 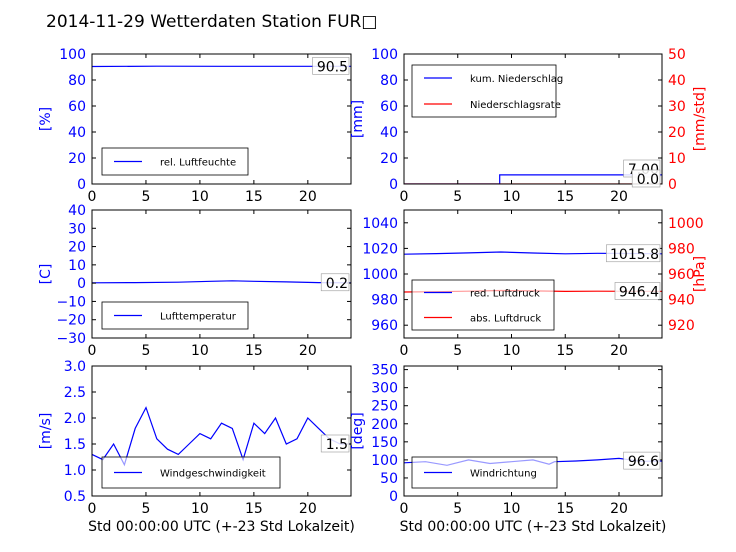 I want to click on value-label: 90.5, so click(x=332, y=67).